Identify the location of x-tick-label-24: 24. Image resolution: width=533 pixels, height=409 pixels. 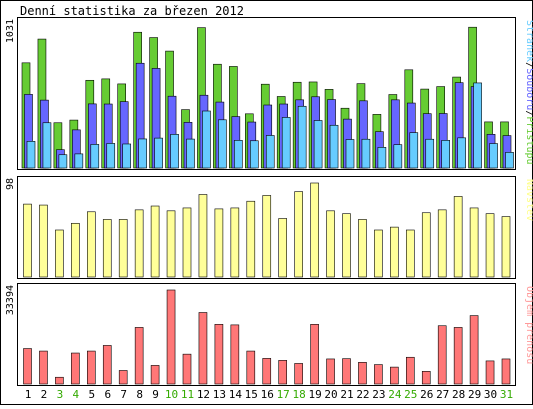
(395, 394).